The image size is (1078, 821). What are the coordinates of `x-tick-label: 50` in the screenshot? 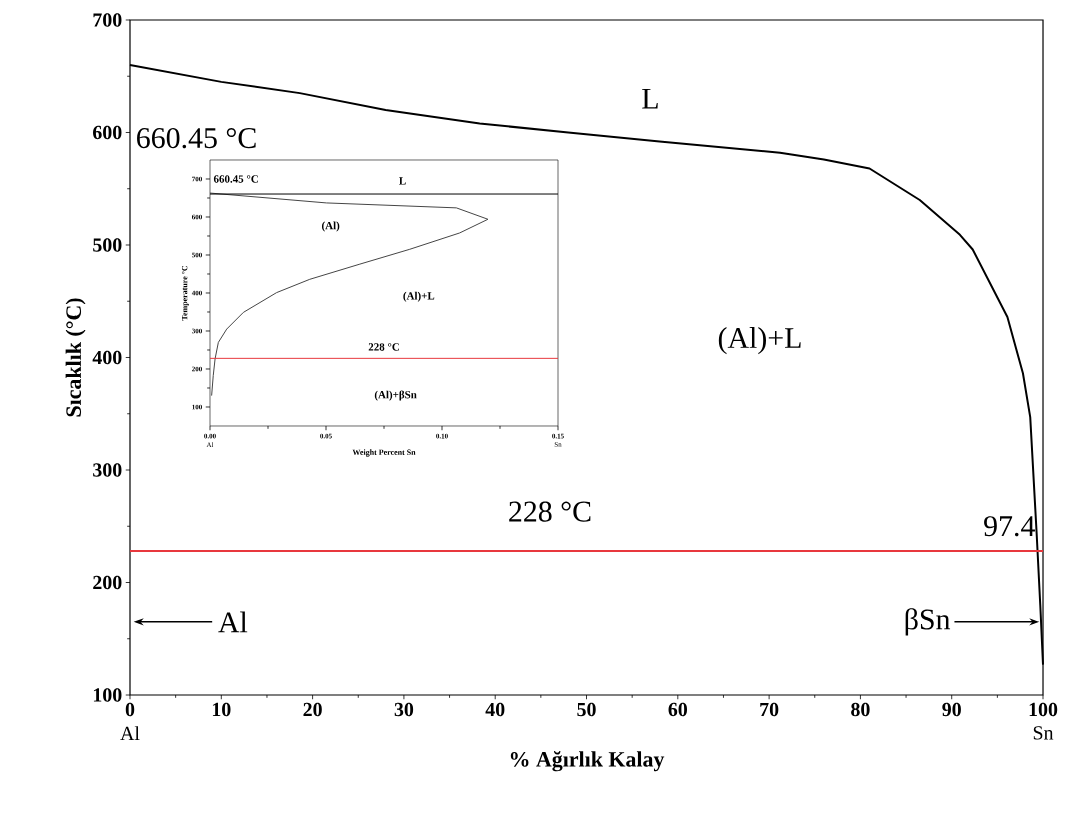 It's located at (586, 709).